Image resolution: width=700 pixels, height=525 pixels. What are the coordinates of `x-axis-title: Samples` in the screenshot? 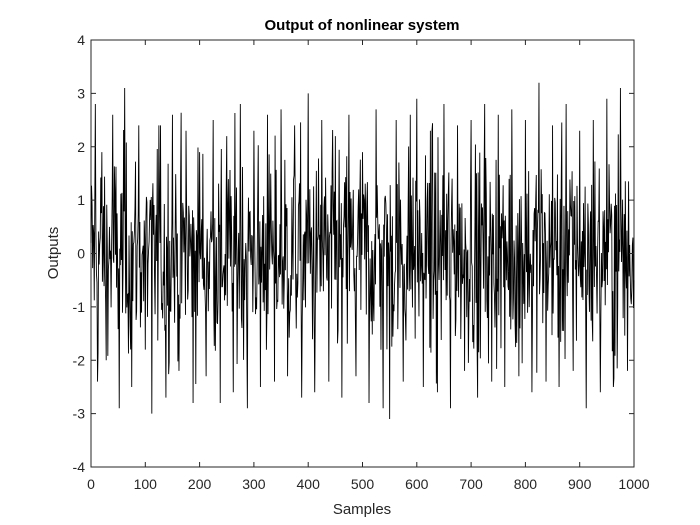 It's located at (362, 509).